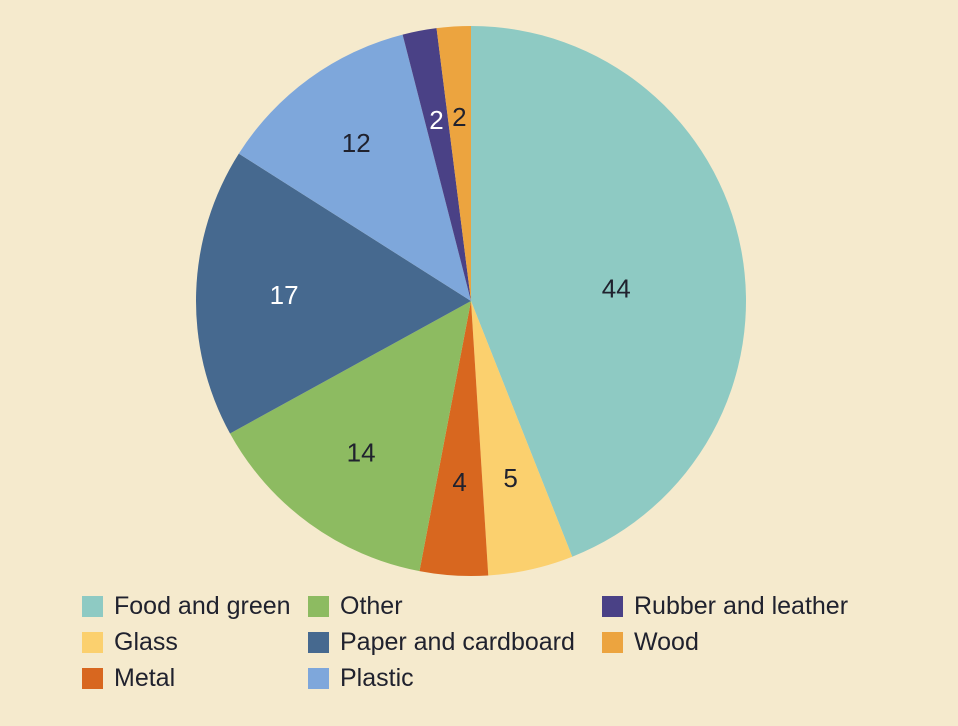 Image resolution: width=958 pixels, height=726 pixels. Describe the element at coordinates (725, 642) in the screenshot. I see `legend-item-wood: Wood` at that location.